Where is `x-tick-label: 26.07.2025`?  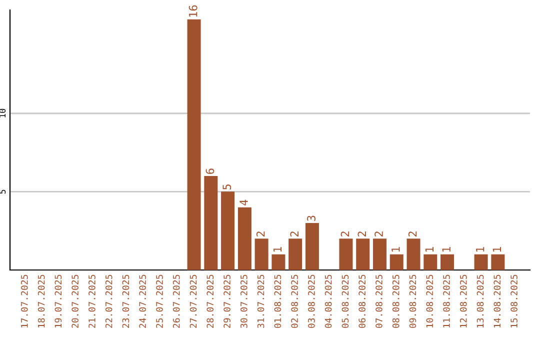
x-tick-label: 26.07.2025 is located at coordinates (176, 301).